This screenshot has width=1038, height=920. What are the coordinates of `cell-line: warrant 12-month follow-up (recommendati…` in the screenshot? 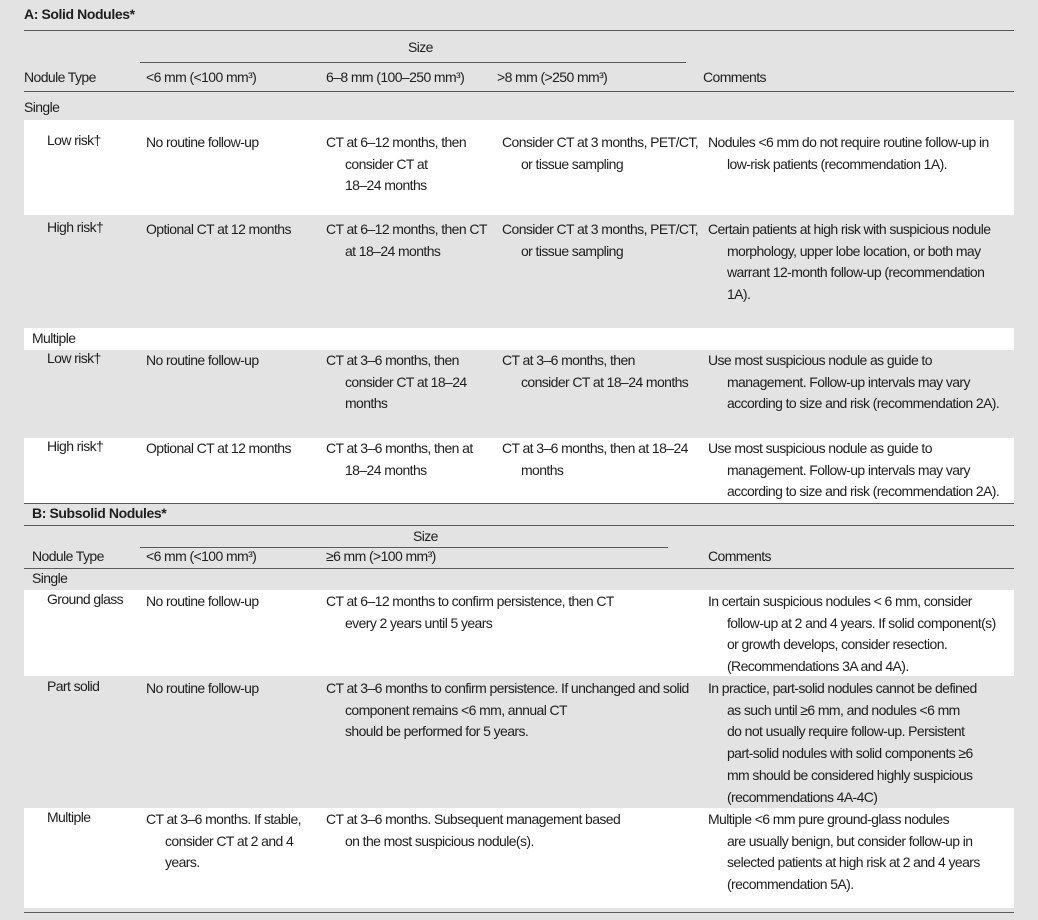 It's located at (856, 272).